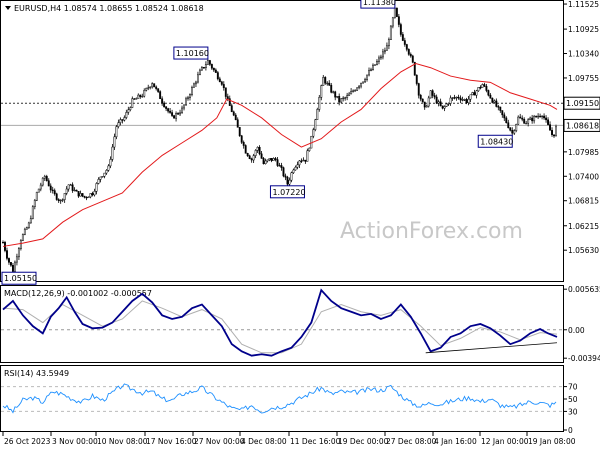  What do you see at coordinates (583, 4) in the screenshot?
I see `price-tick-label: 1.11525` at bounding box center [583, 4].